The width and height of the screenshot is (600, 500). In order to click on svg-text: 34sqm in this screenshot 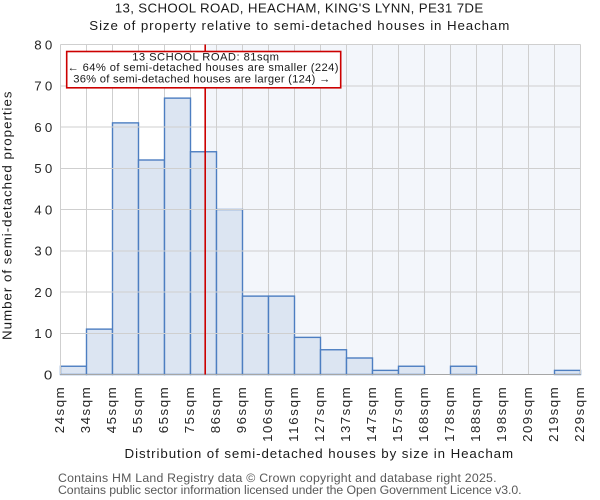, I will do `click(85, 410)`.